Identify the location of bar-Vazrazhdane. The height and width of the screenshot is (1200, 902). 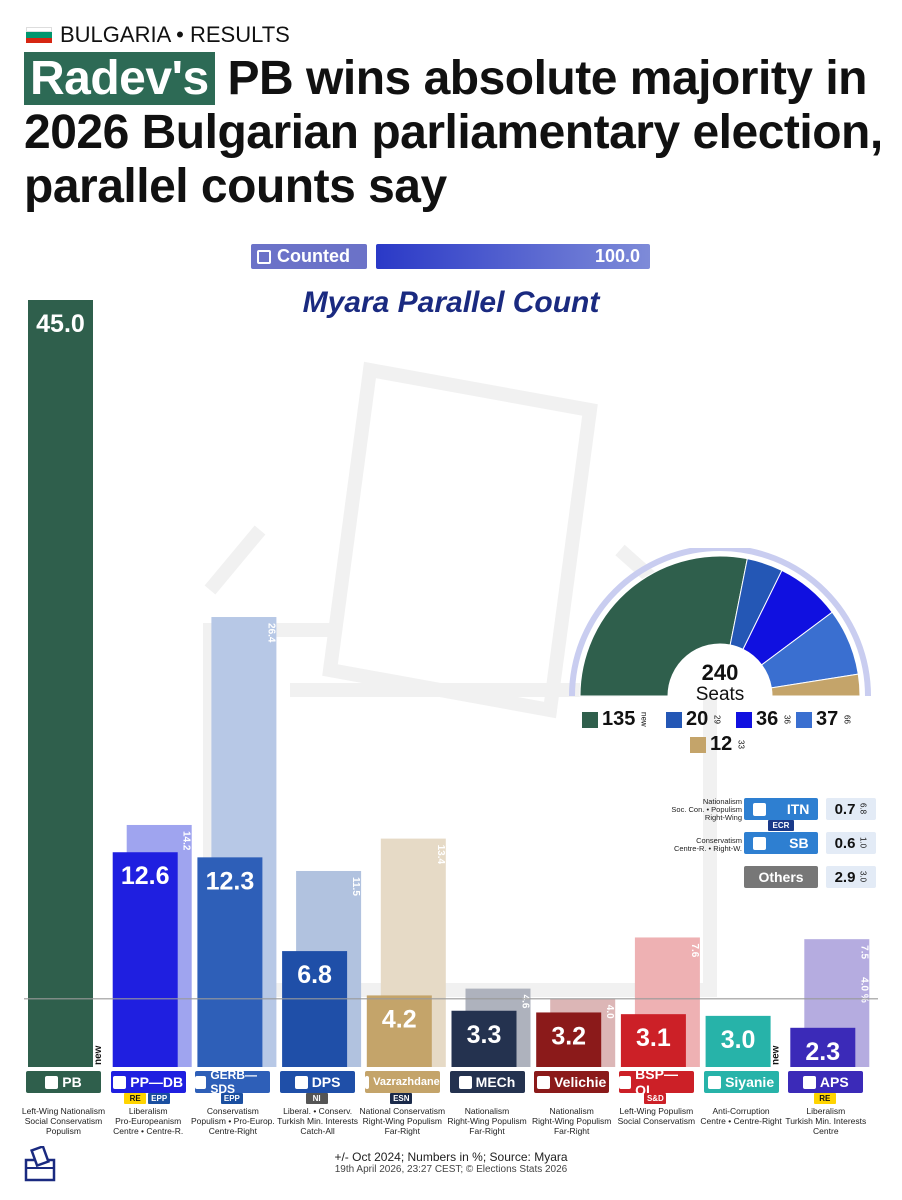
(399, 1031).